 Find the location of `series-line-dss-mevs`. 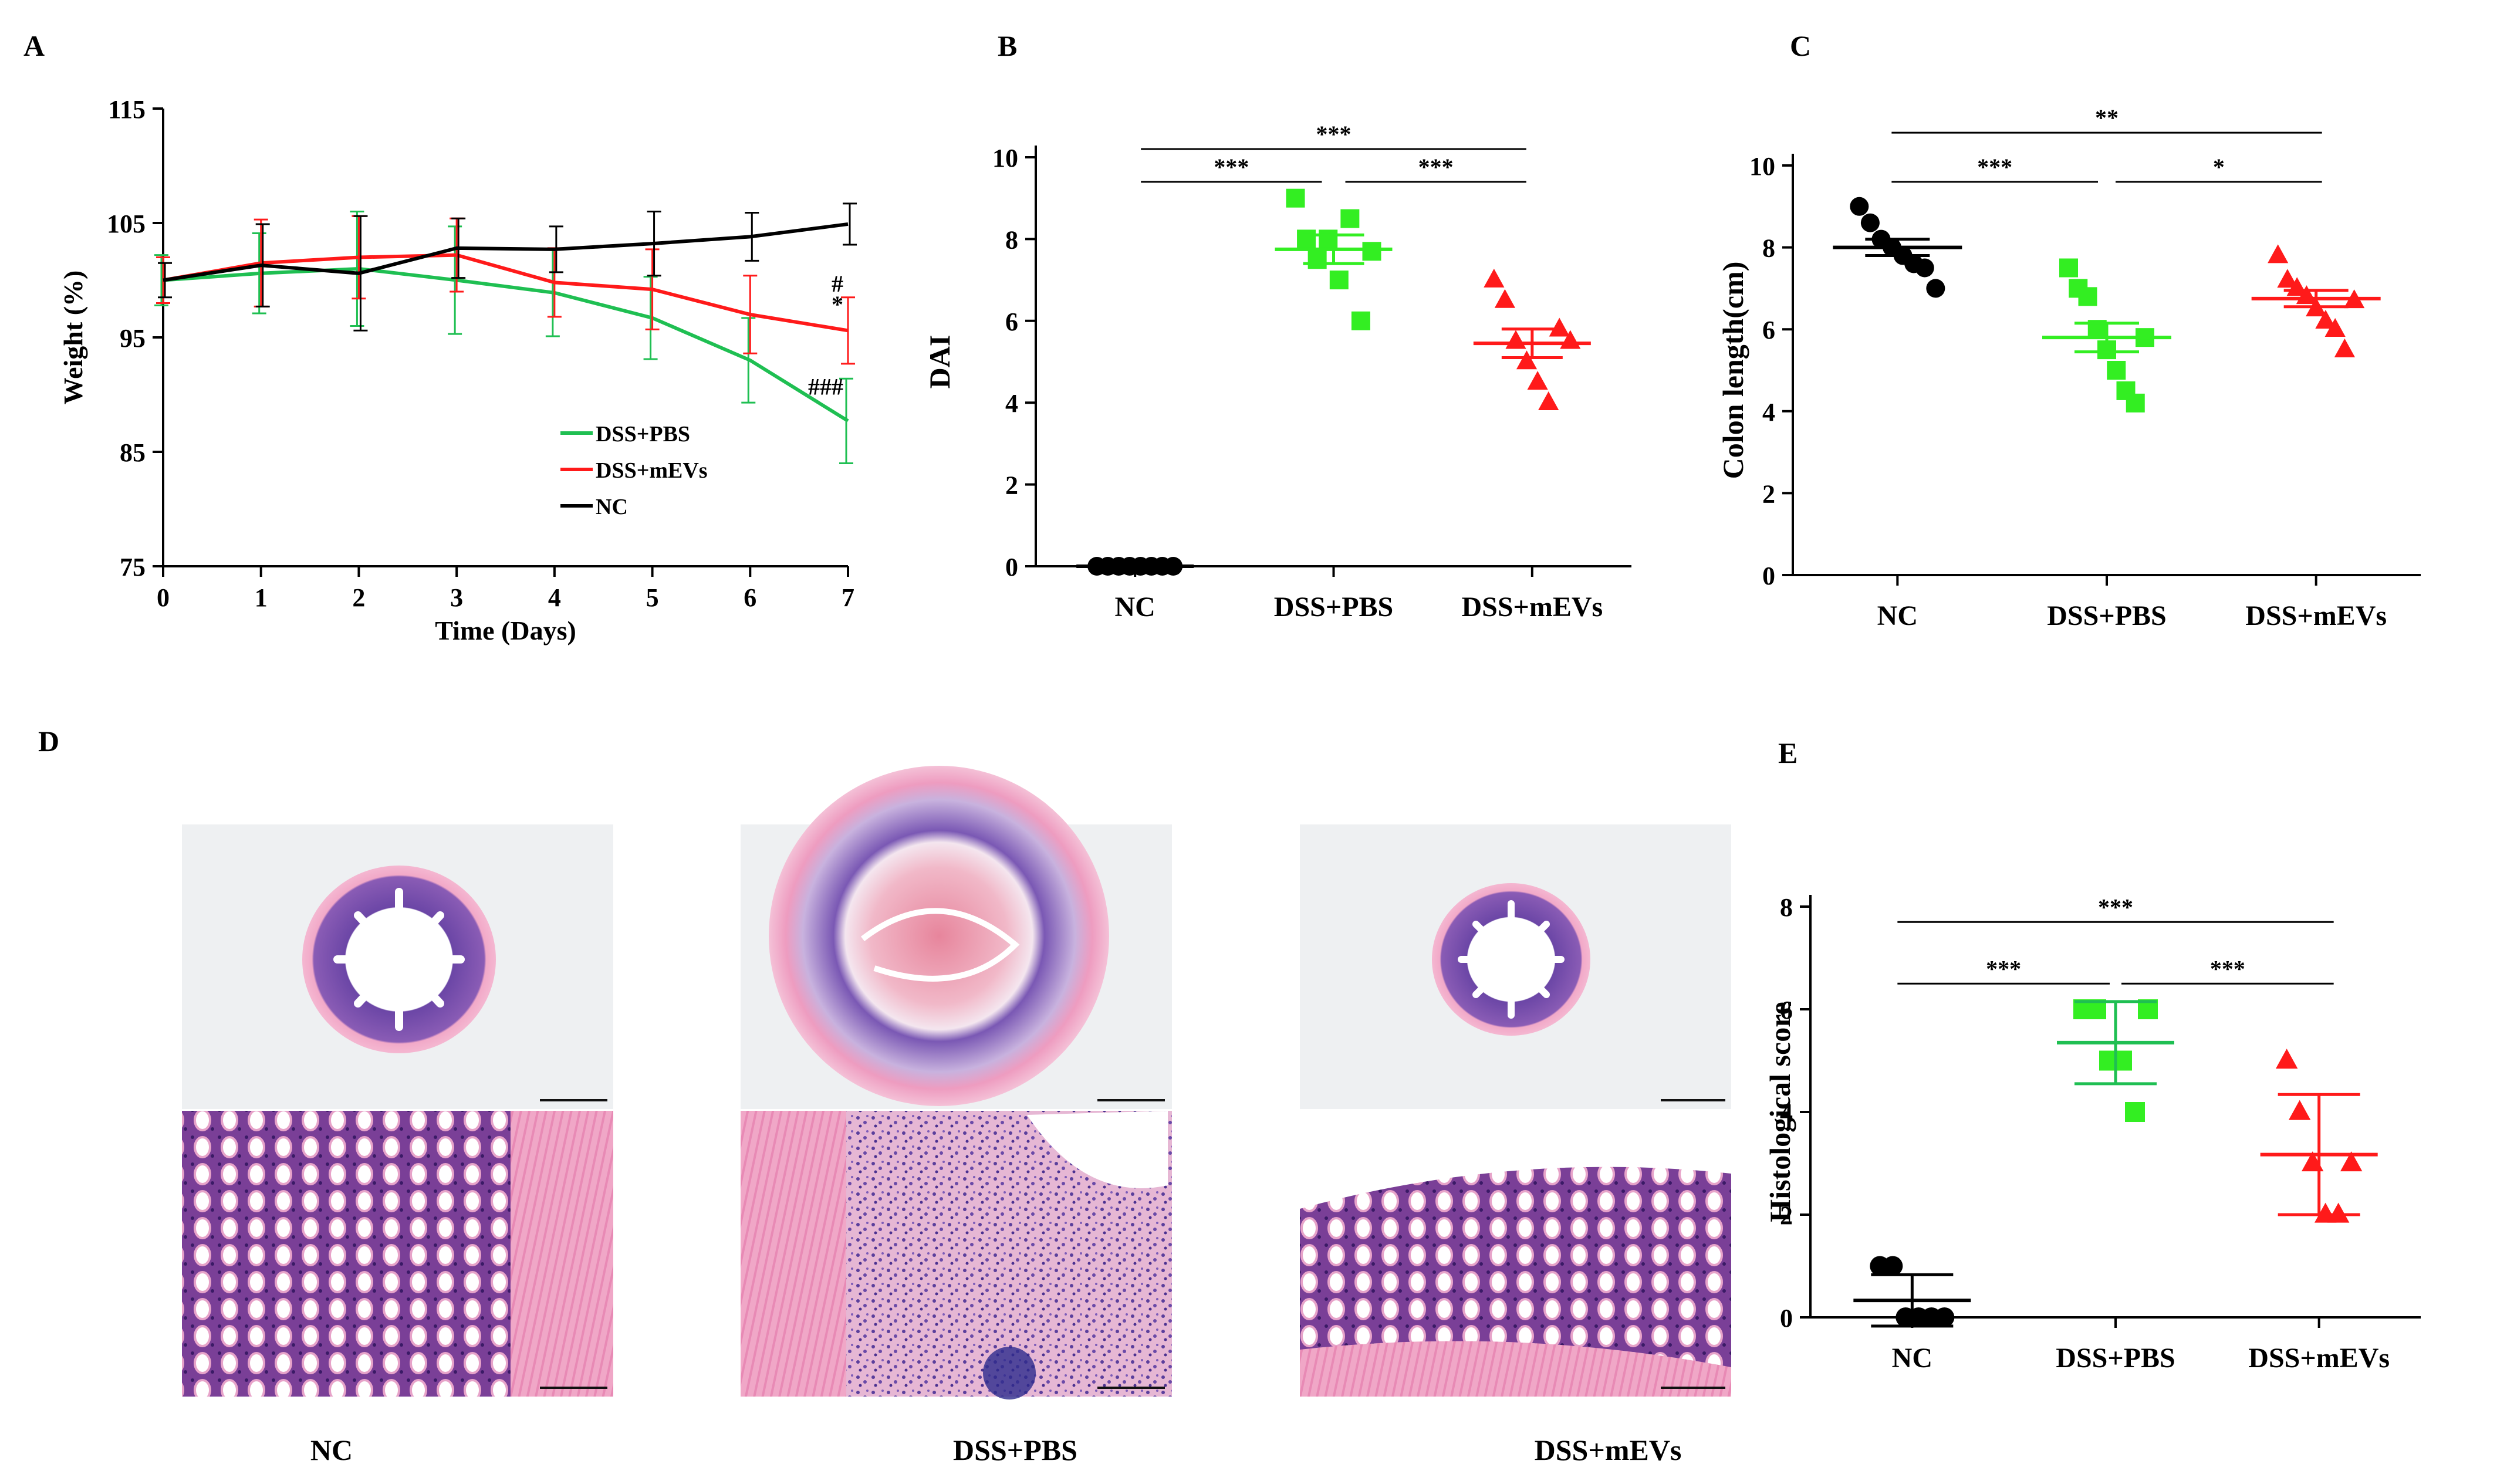

series-line-dss-mevs is located at coordinates (506, 293).